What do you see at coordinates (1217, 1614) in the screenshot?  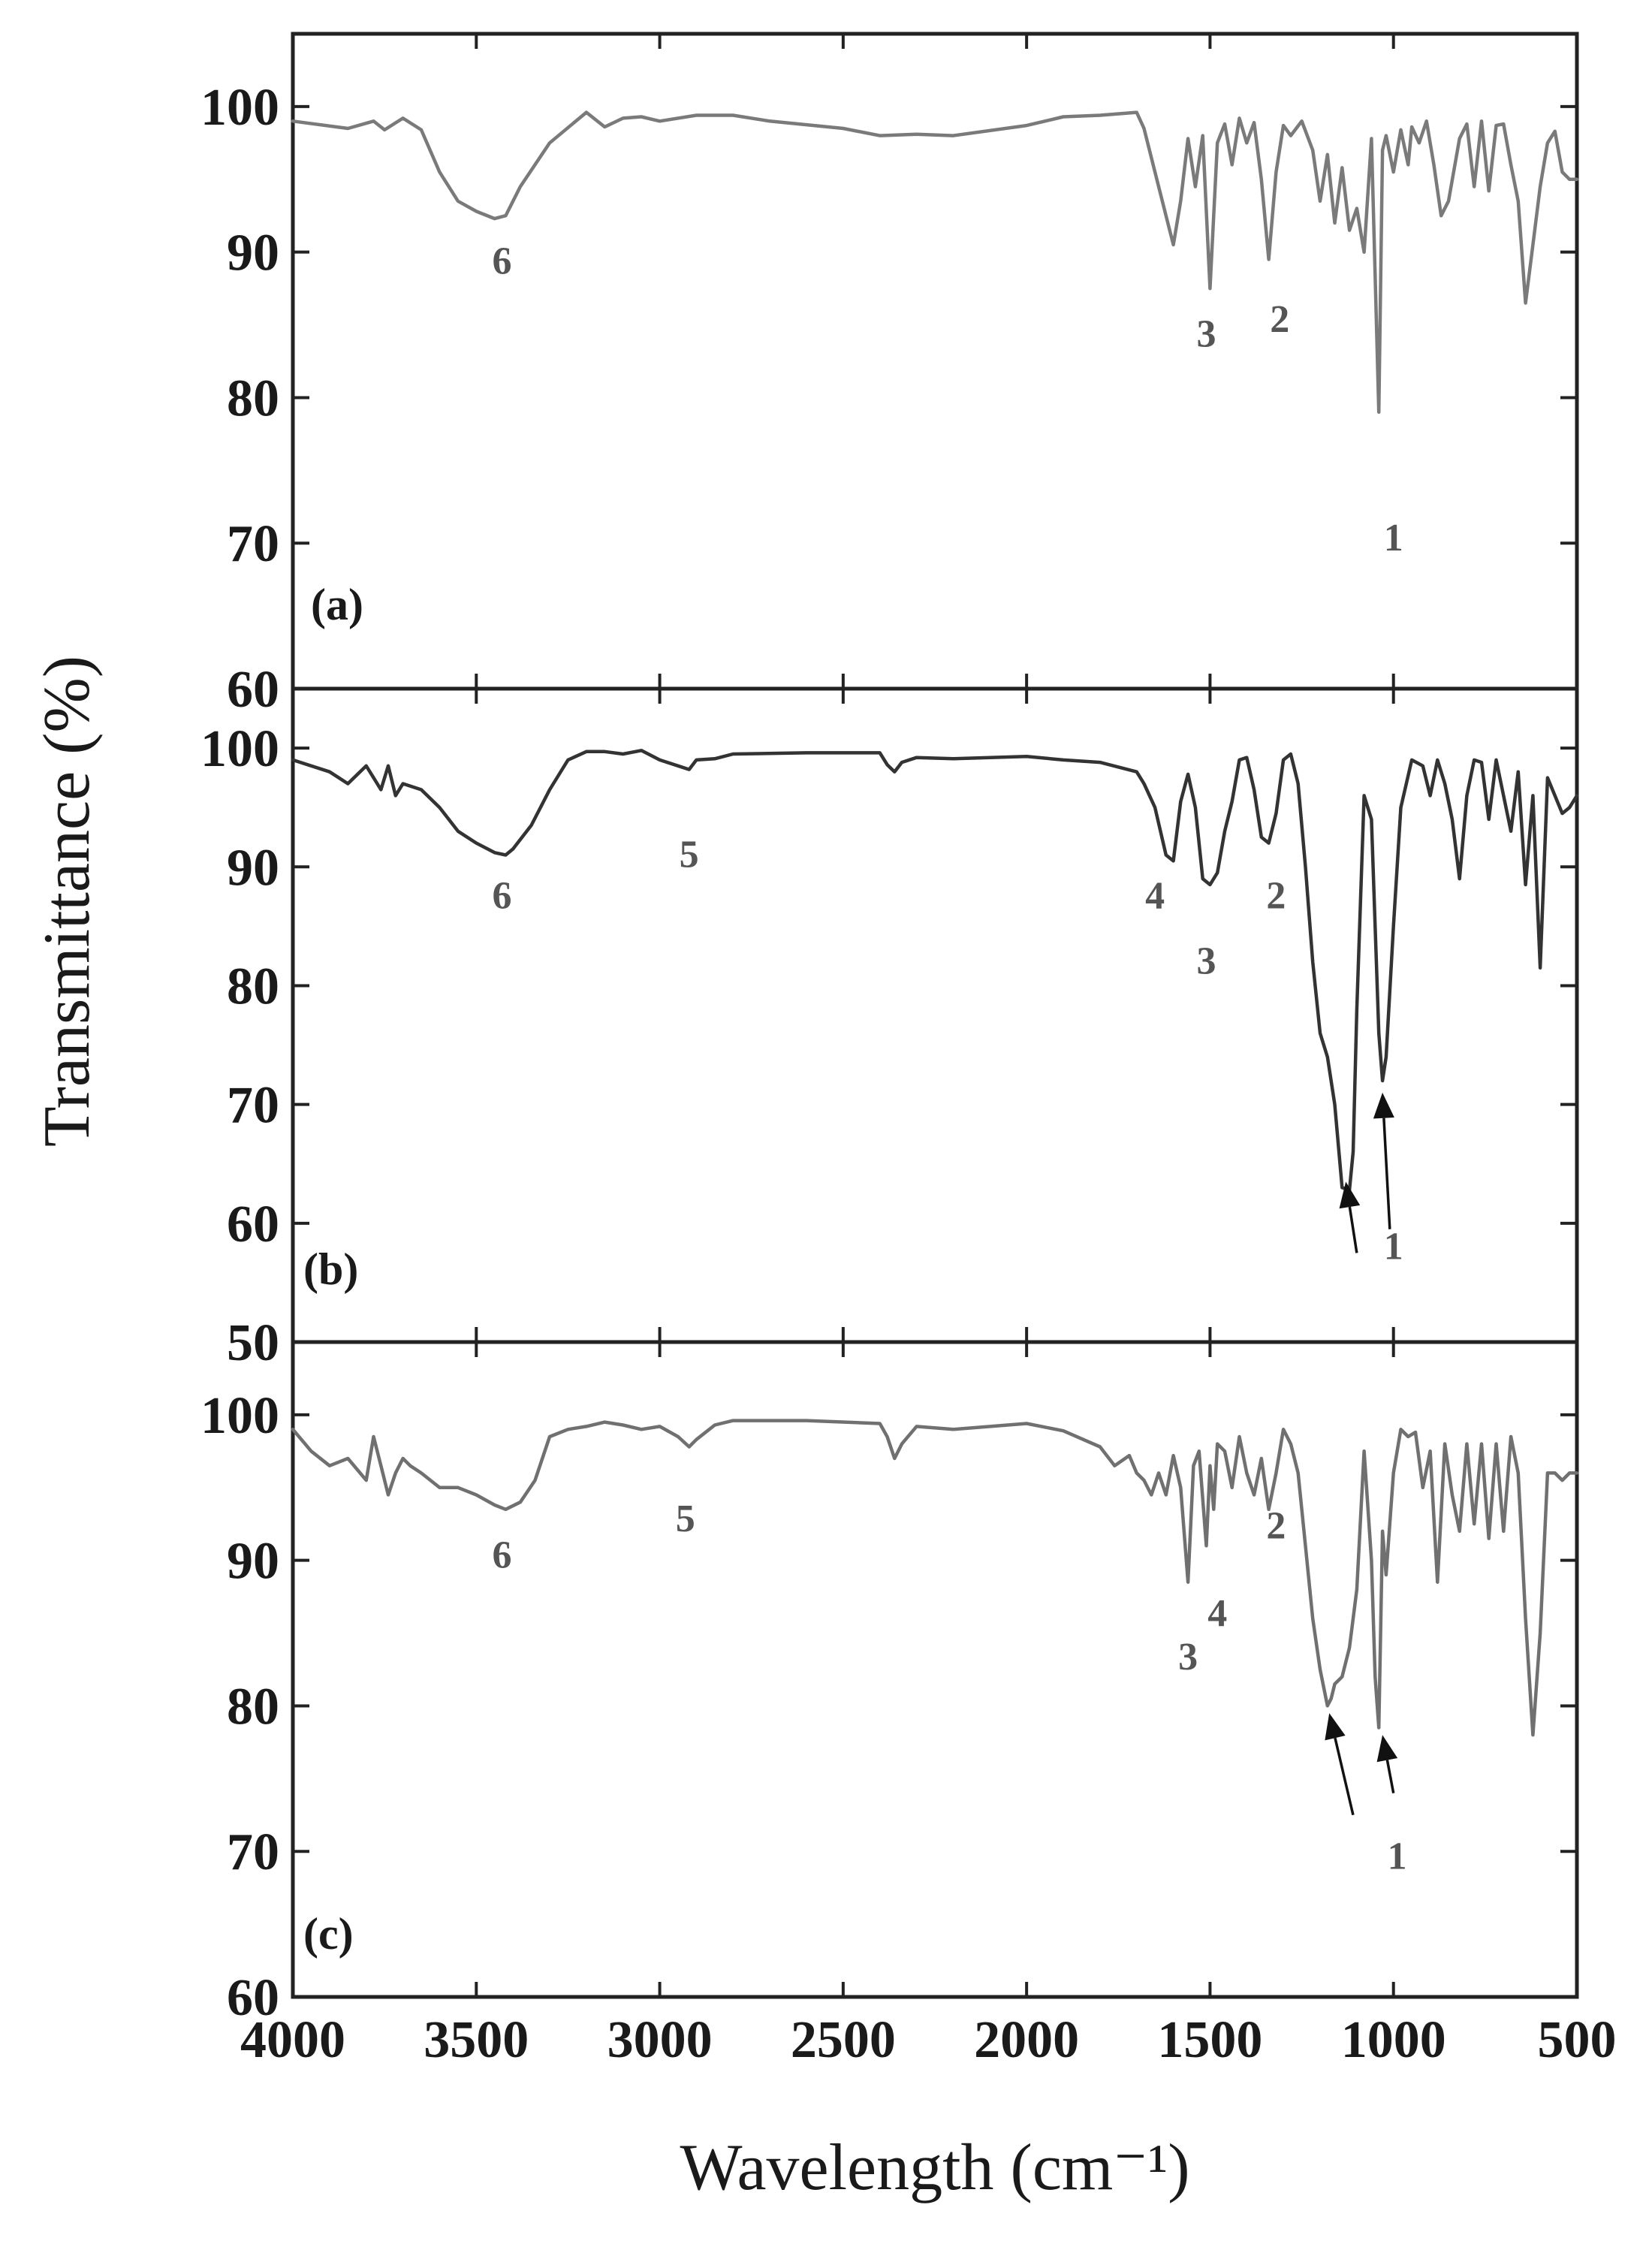 I see `panel-c-peak-label-3: 4` at bounding box center [1217, 1614].